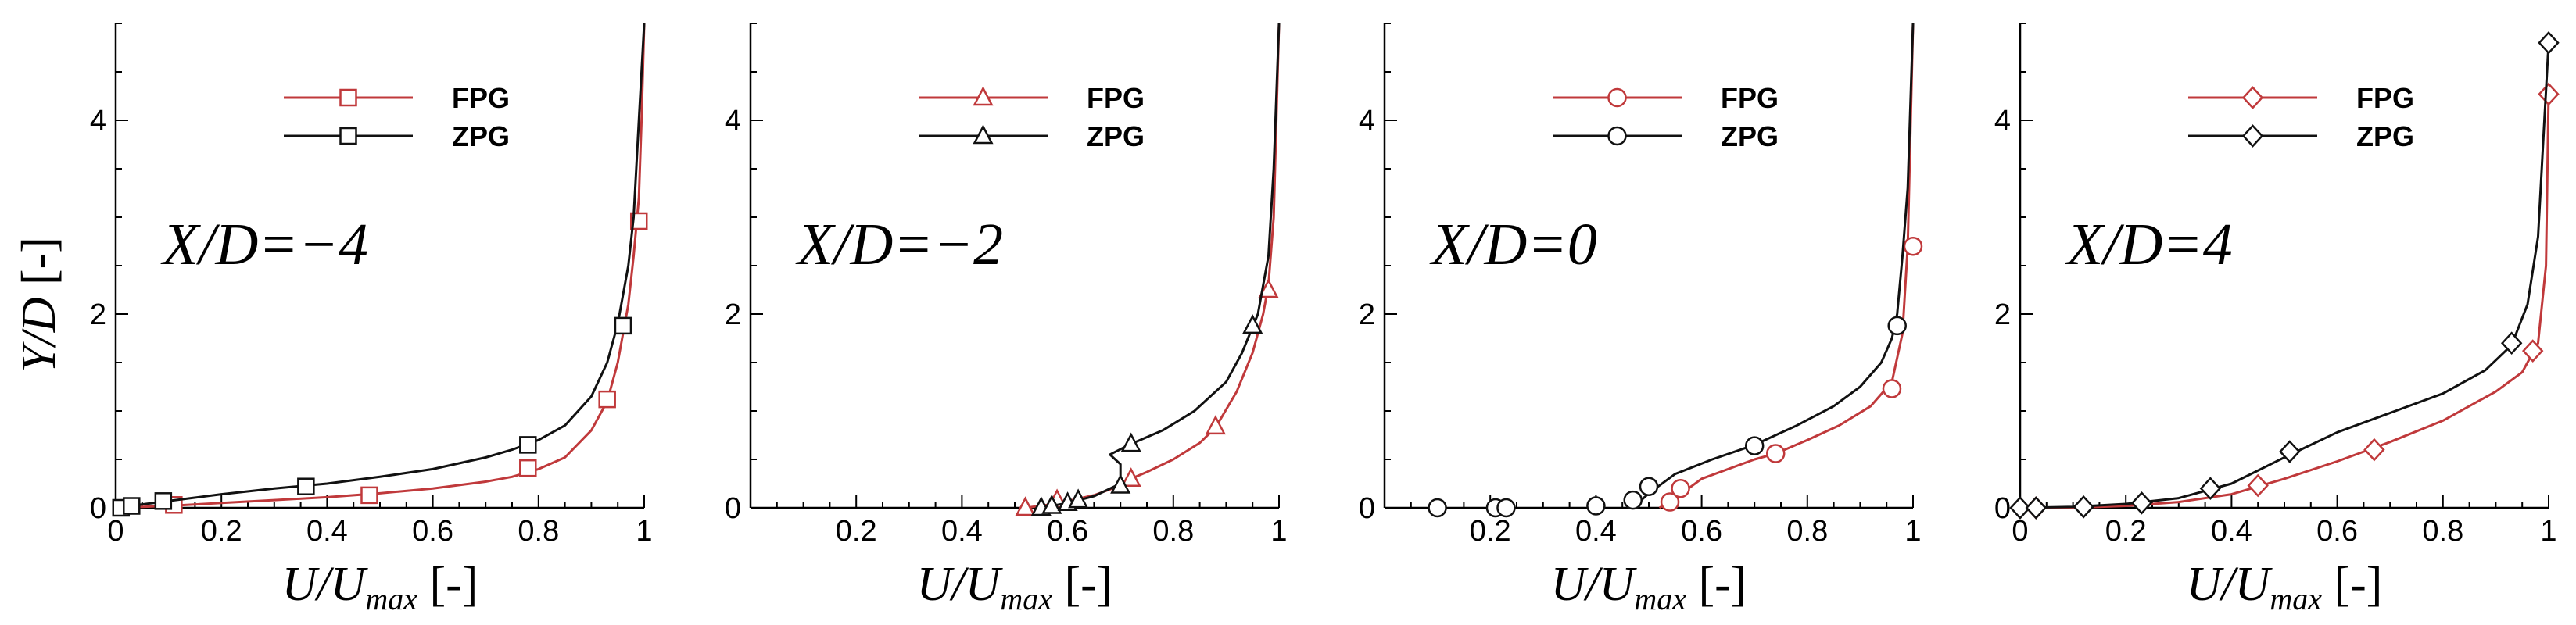  Describe the element at coordinates (2285, 300) in the screenshot. I see `series-line-fpg` at that location.